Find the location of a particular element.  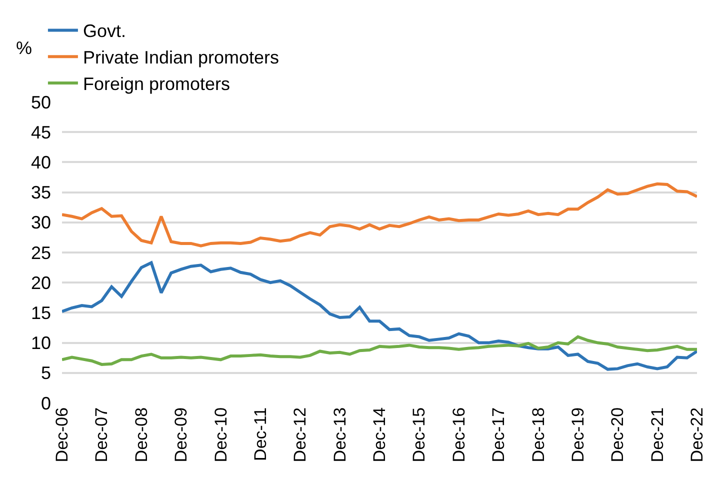

y-axis-title: % is located at coordinates (24, 48).